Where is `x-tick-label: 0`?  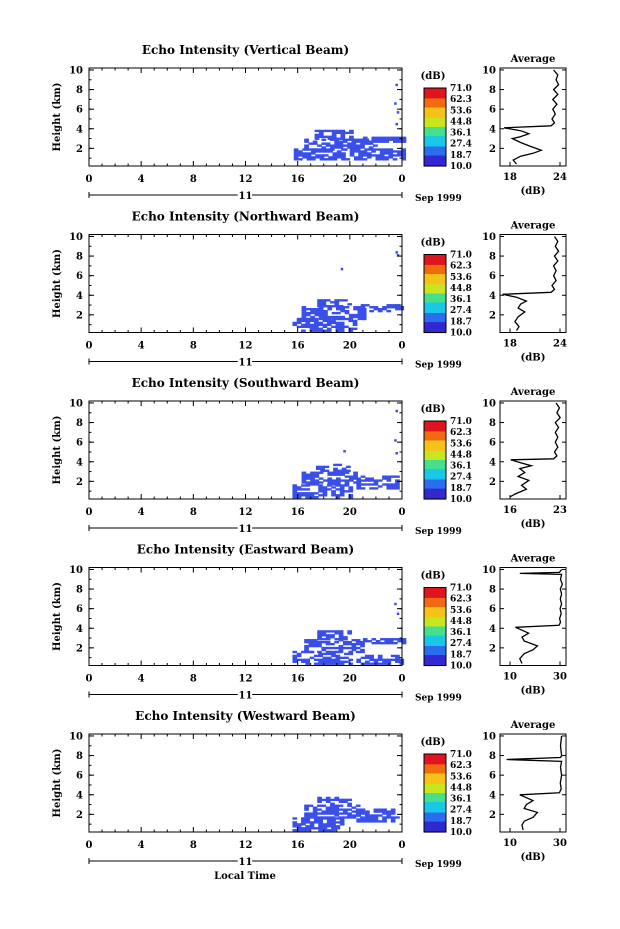 x-tick-label: 0 is located at coordinates (402, 512).